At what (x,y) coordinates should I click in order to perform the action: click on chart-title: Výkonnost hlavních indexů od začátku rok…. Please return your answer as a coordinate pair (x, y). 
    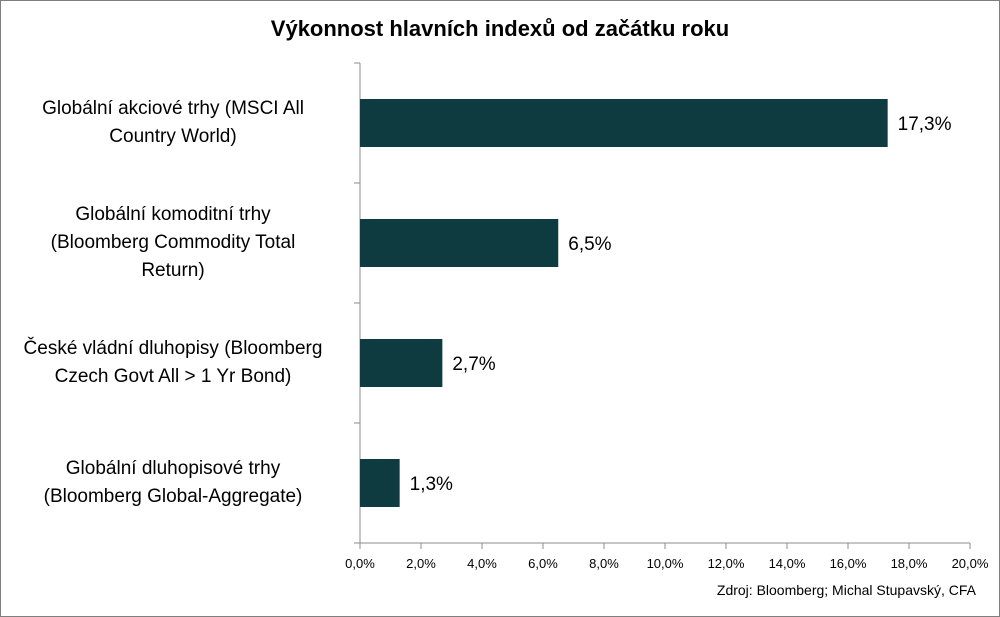
    Looking at the image, I should click on (500, 28).